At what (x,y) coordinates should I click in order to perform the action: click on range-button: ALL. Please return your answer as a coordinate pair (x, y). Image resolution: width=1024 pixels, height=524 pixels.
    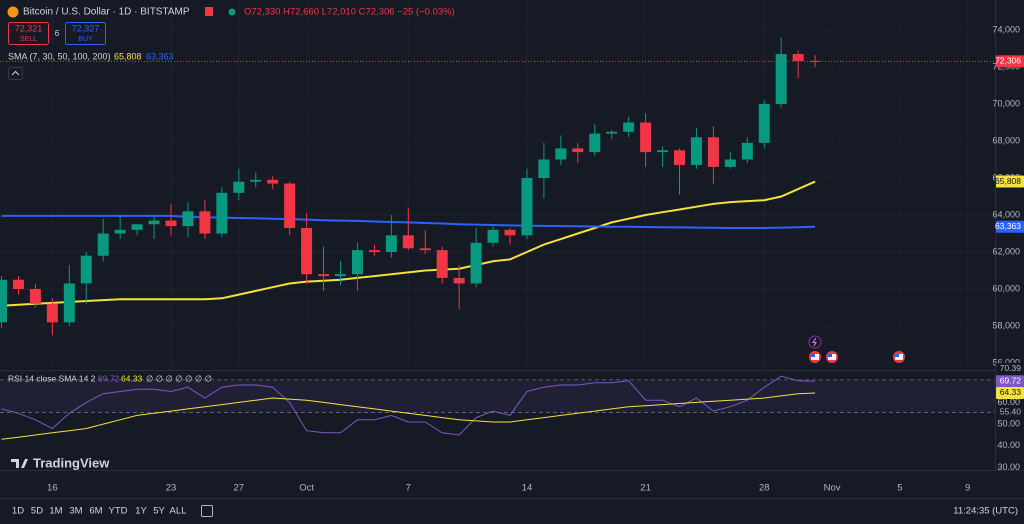
    Looking at the image, I should click on (178, 511).